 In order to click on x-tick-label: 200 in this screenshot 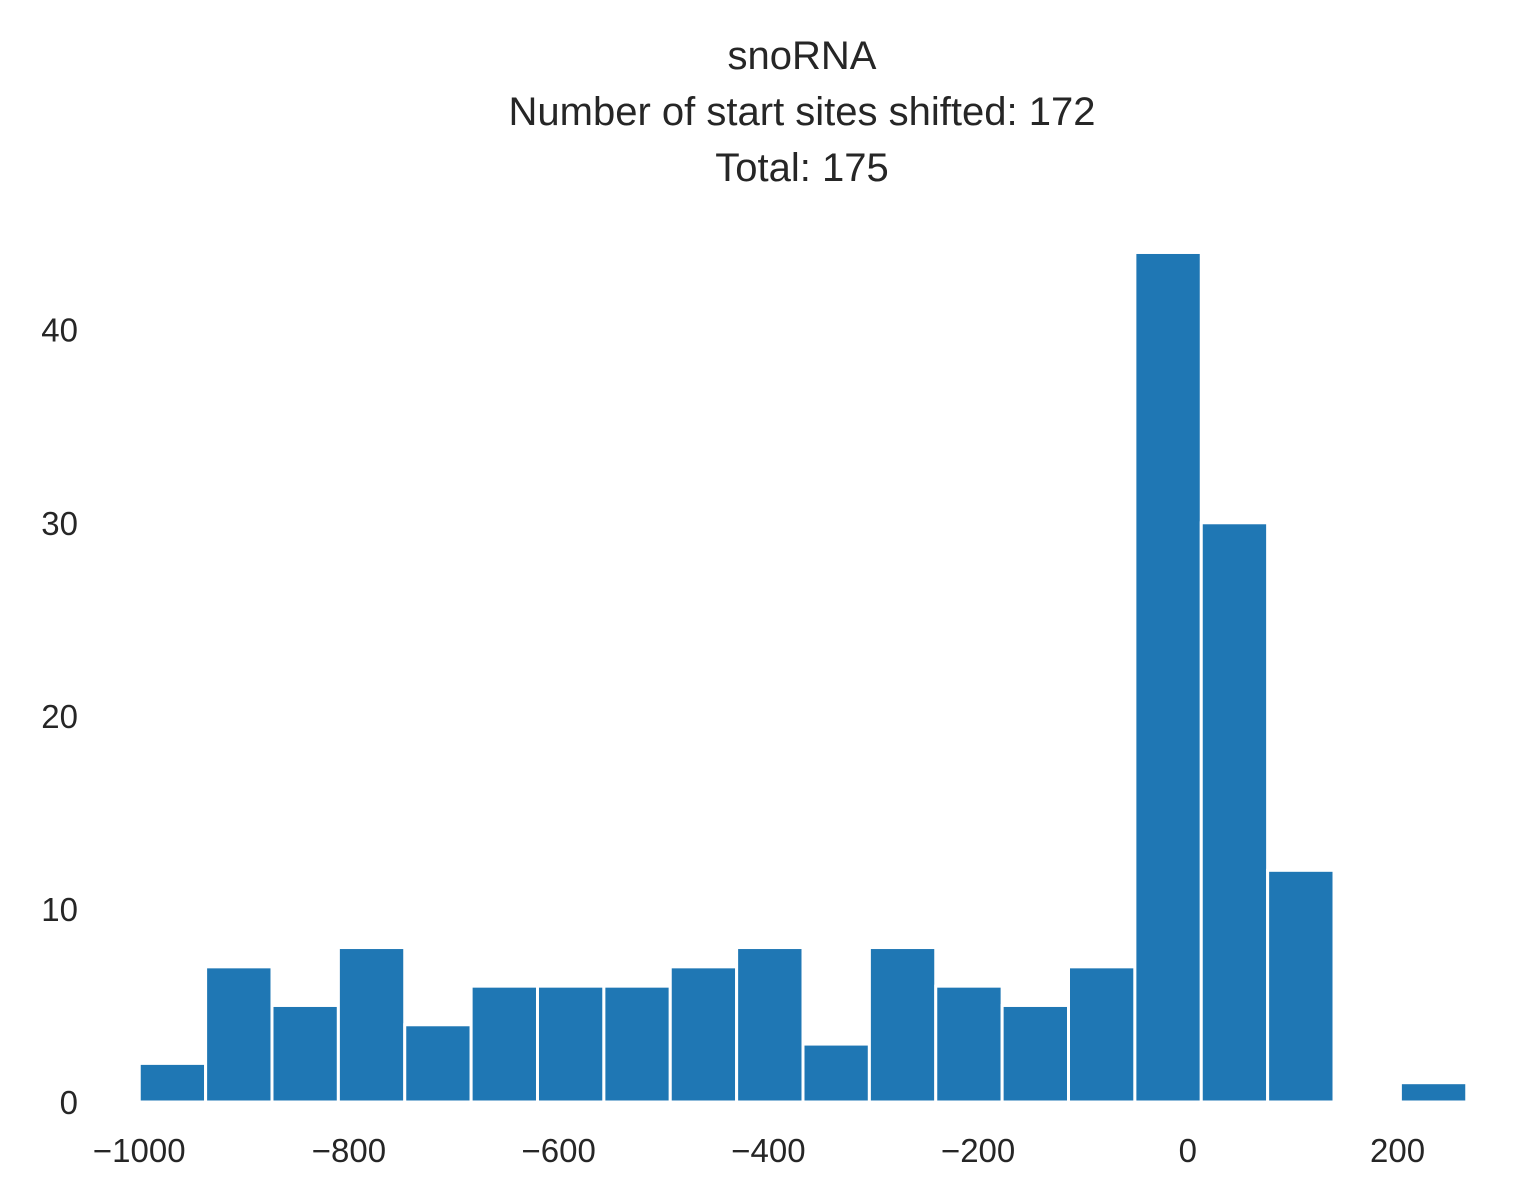, I will do `click(1397, 1150)`.